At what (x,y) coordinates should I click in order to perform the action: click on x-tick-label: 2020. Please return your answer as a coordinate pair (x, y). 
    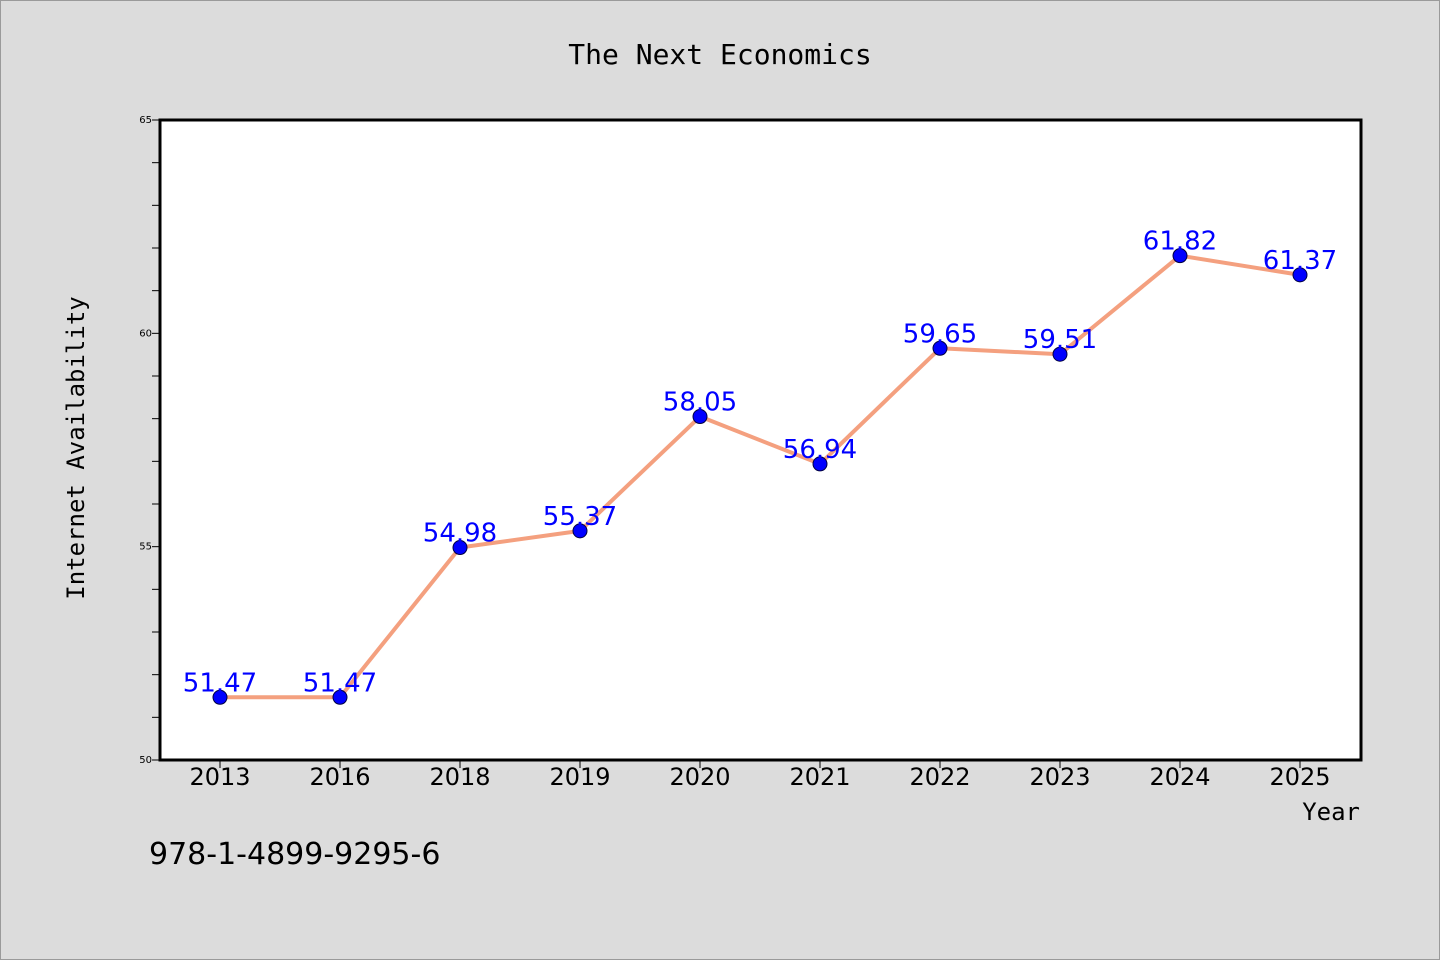
    Looking at the image, I should click on (699, 777).